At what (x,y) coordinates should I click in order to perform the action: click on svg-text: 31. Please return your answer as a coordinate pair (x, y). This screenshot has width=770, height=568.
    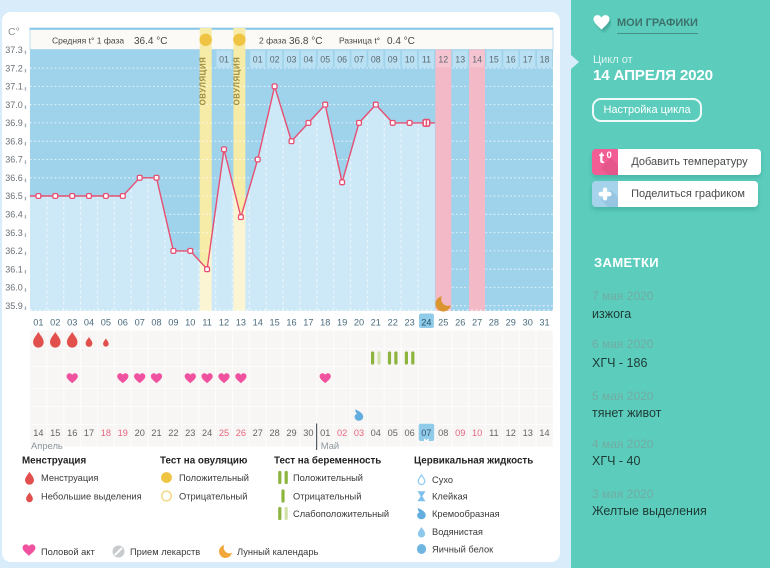
    Looking at the image, I should click on (544, 322).